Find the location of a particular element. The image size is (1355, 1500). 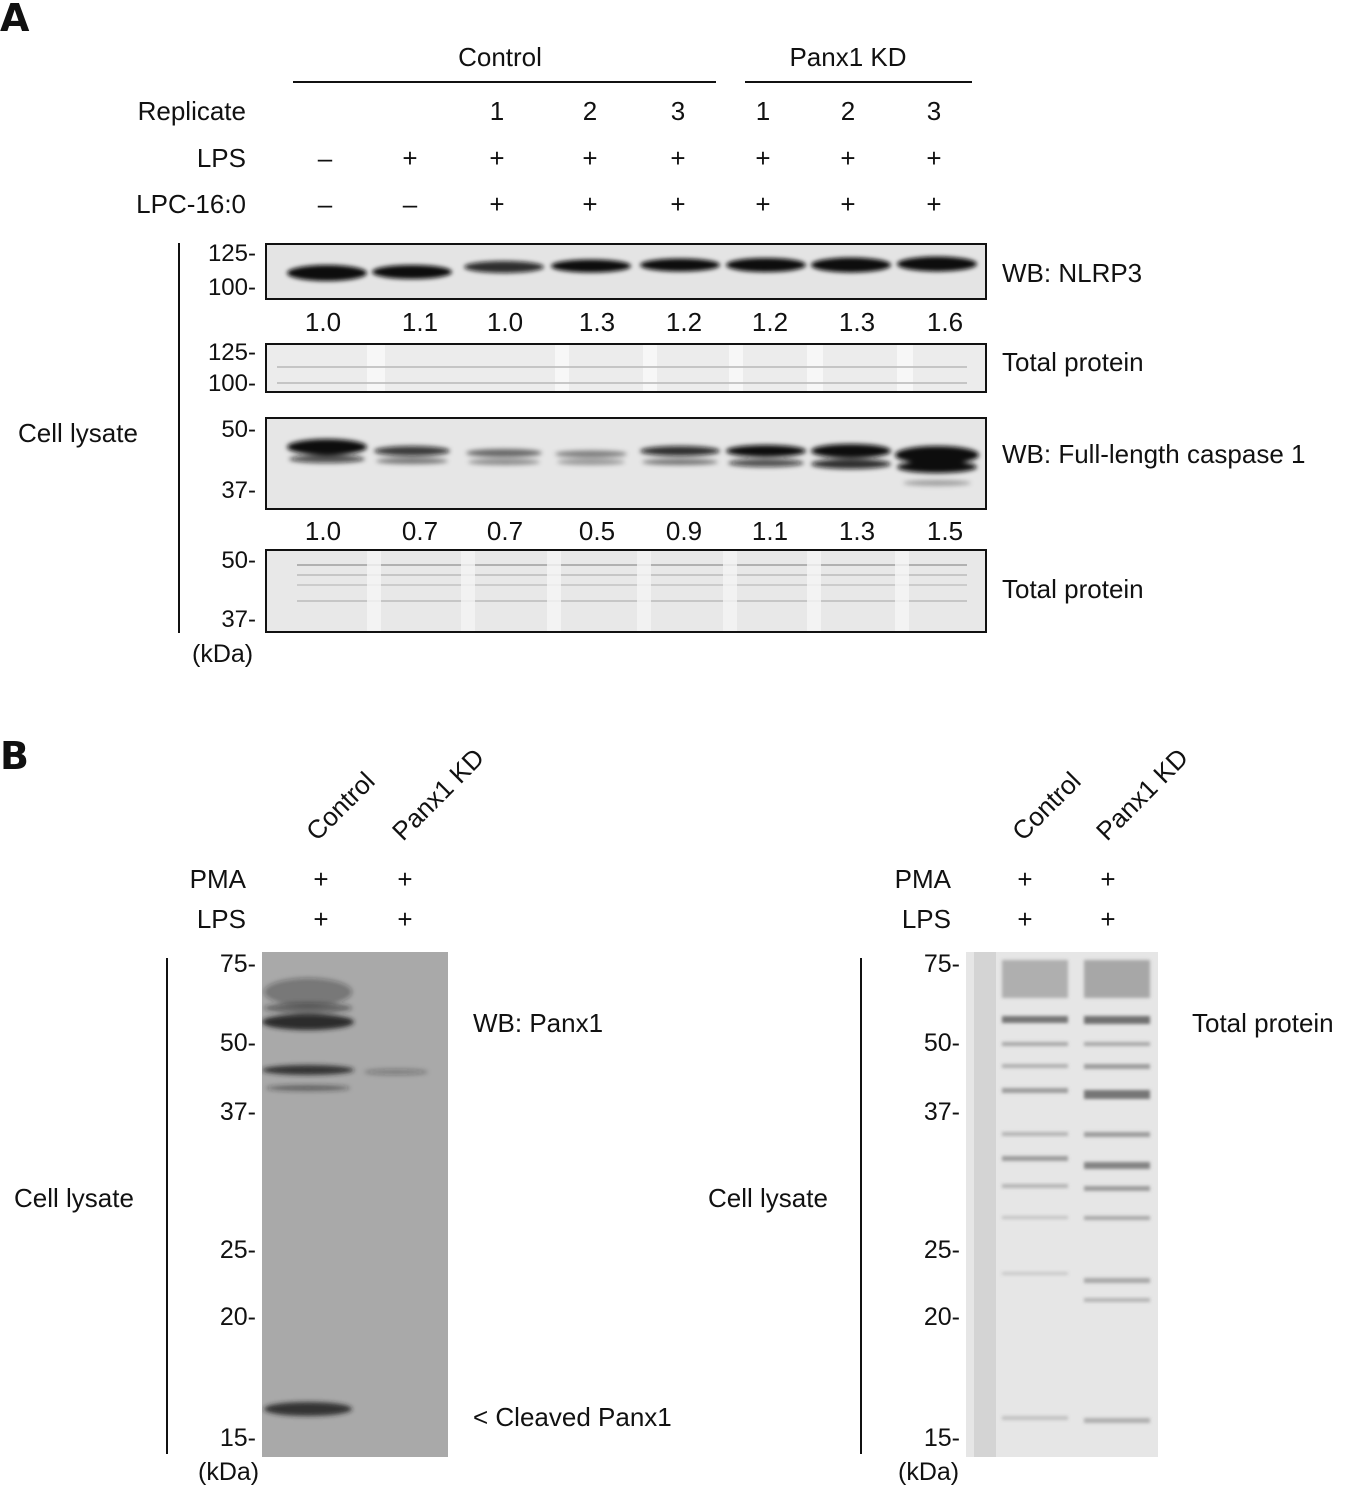

tp2-blot-label: Total protein is located at coordinates (1073, 589).